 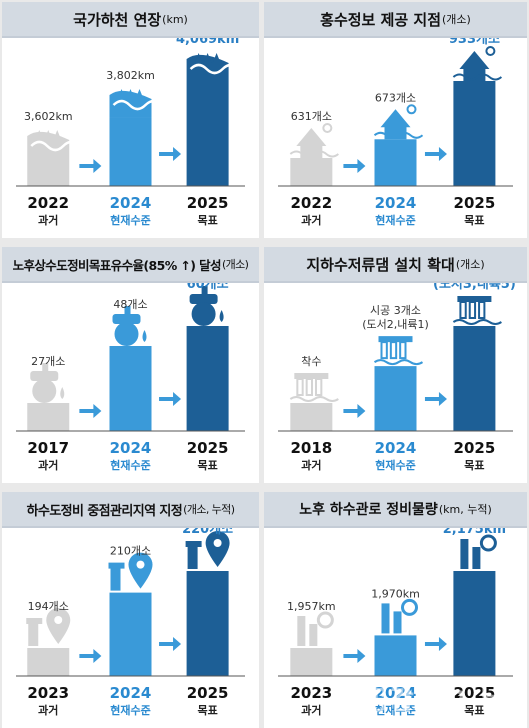 I want to click on value-label: 2,175km, so click(x=474, y=532).